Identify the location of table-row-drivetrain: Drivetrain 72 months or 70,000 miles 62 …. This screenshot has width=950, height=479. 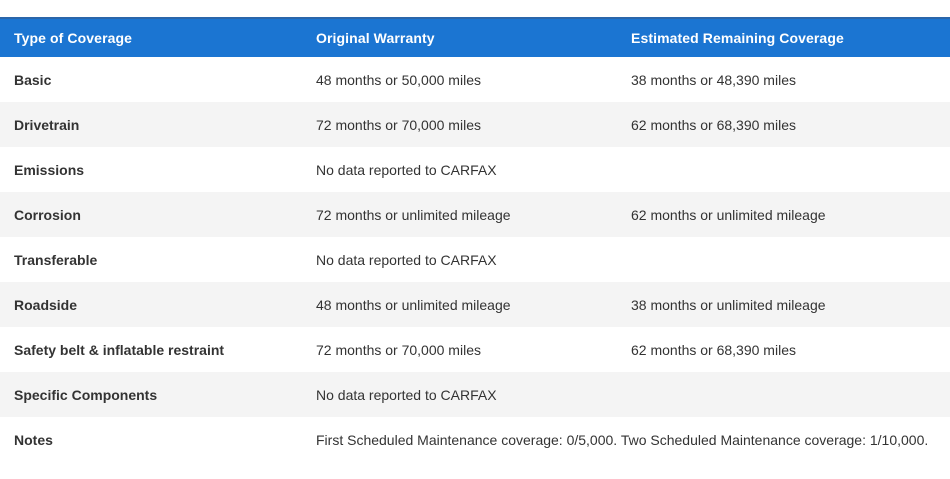
(475, 124).